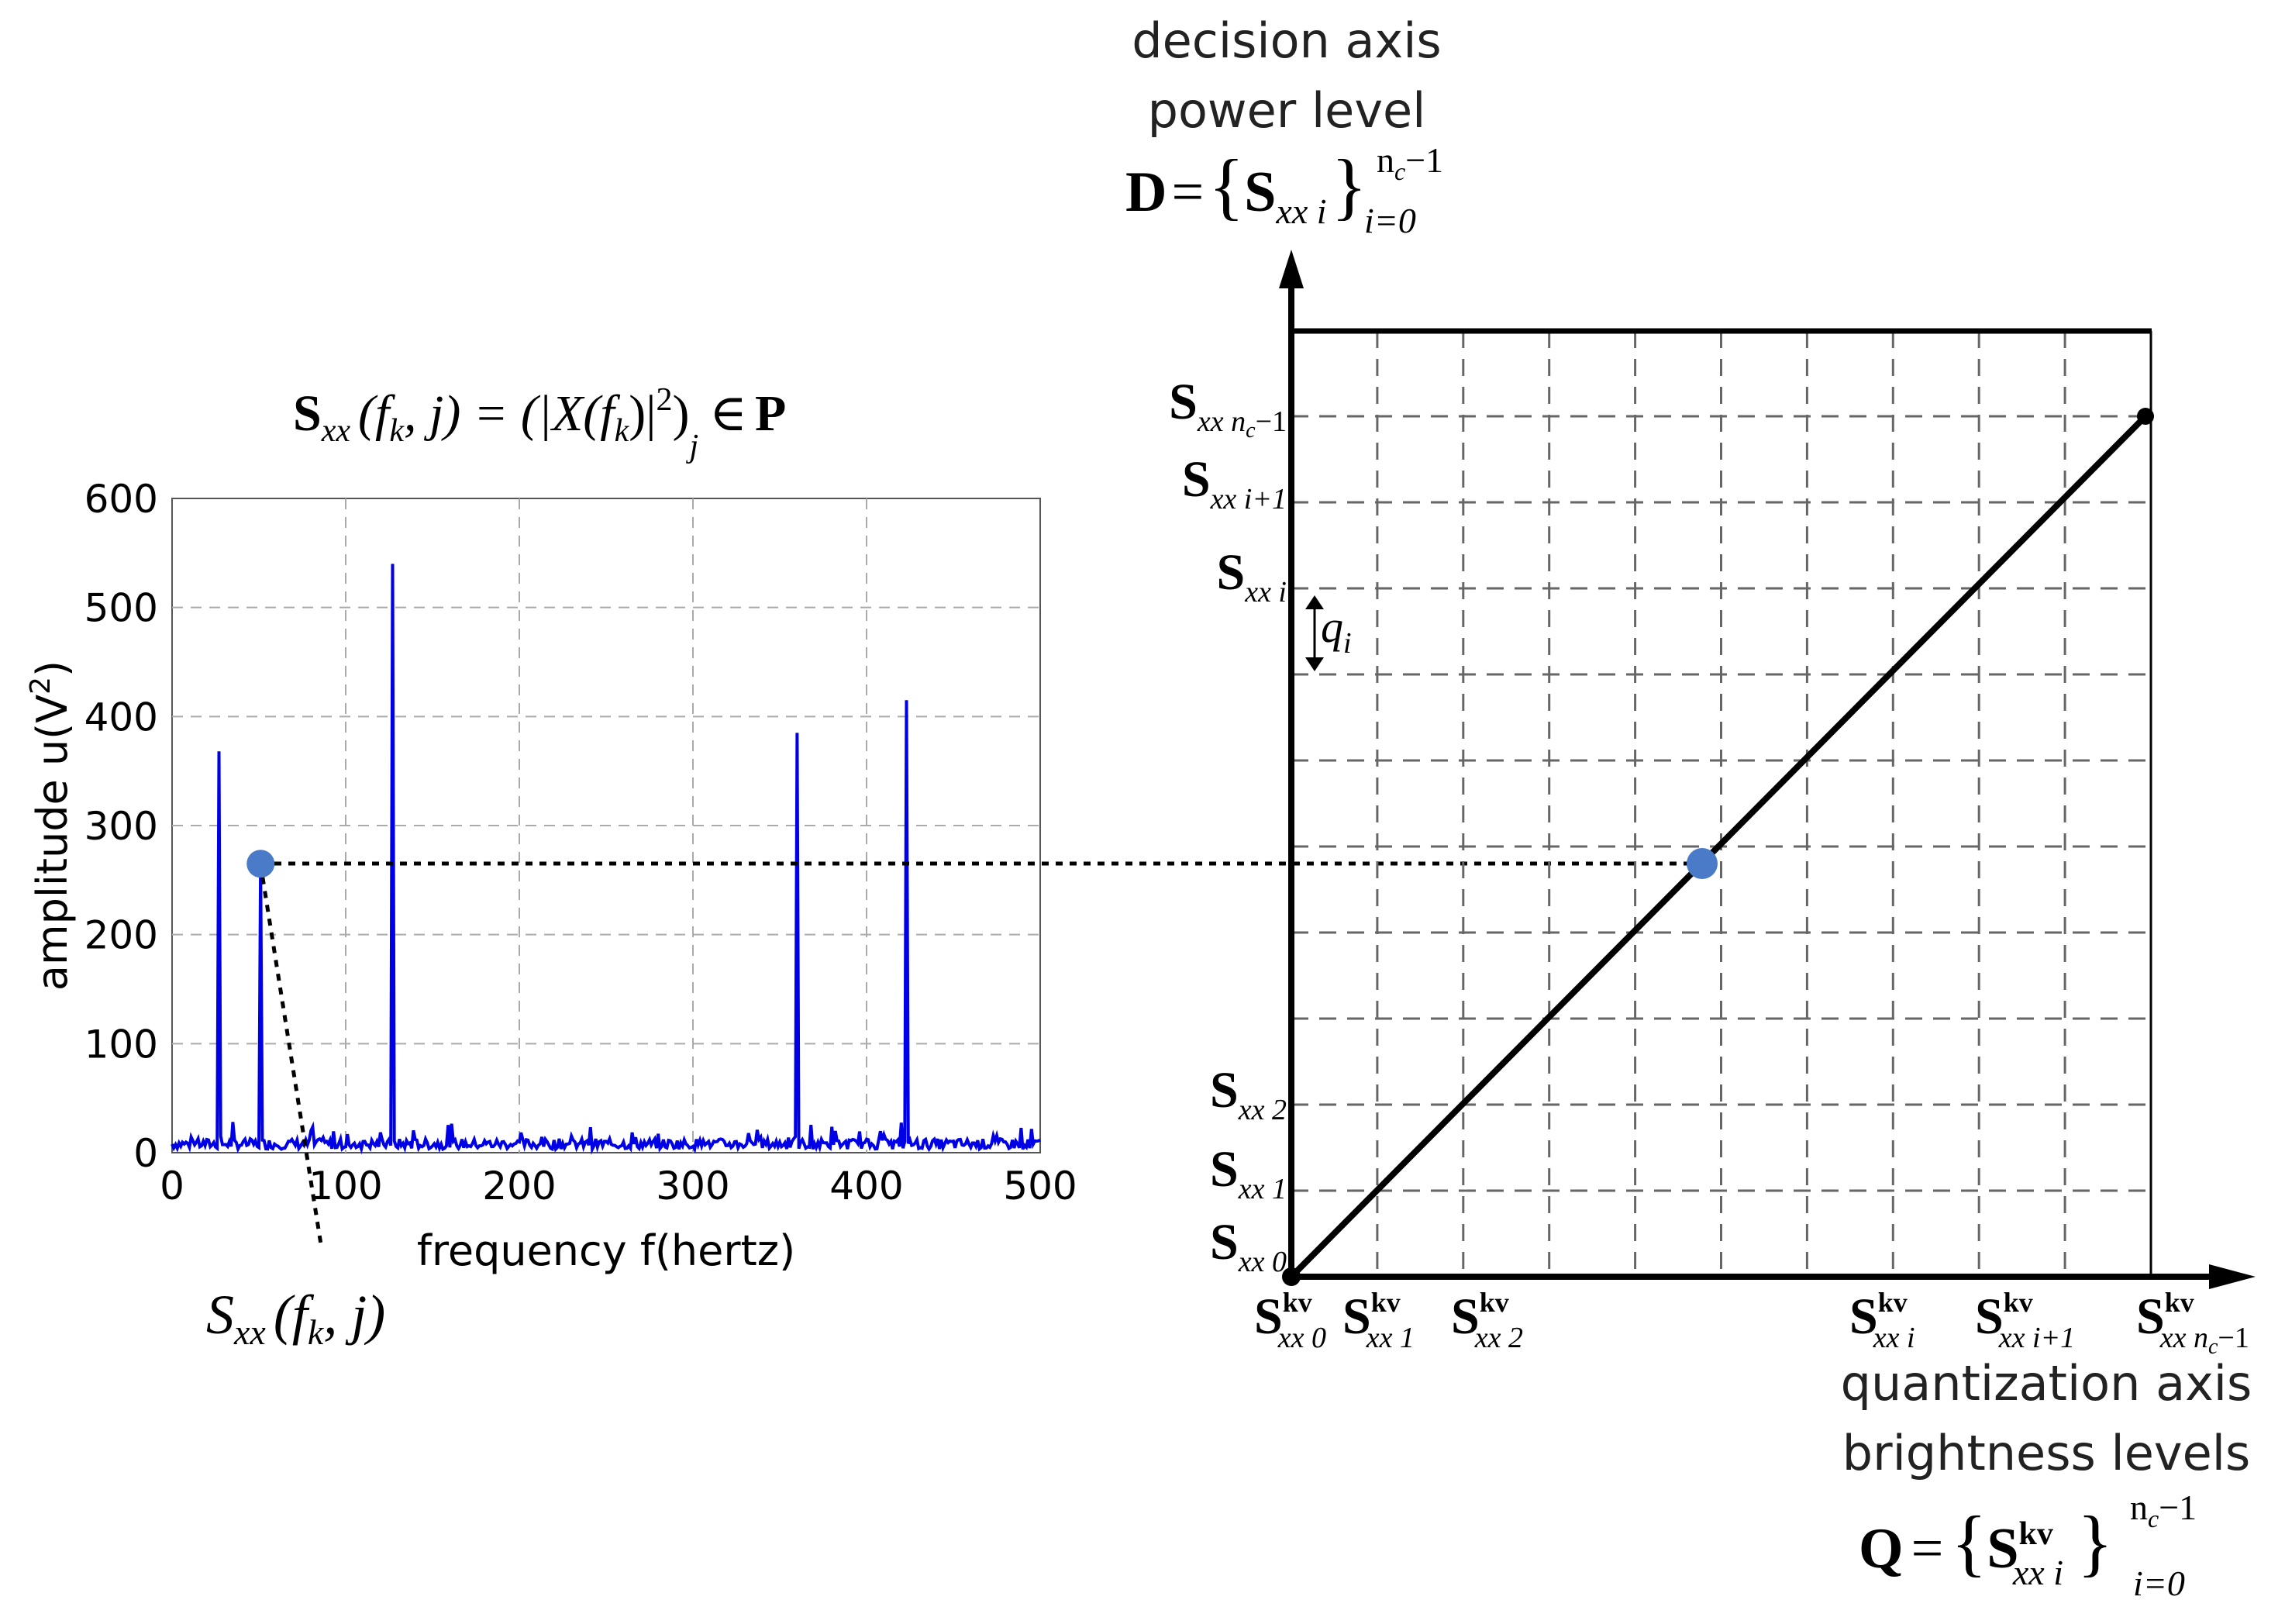 This screenshot has height=1624, width=2285. Describe the element at coordinates (145, 1153) in the screenshot. I see `y-tick-label: 0` at that location.